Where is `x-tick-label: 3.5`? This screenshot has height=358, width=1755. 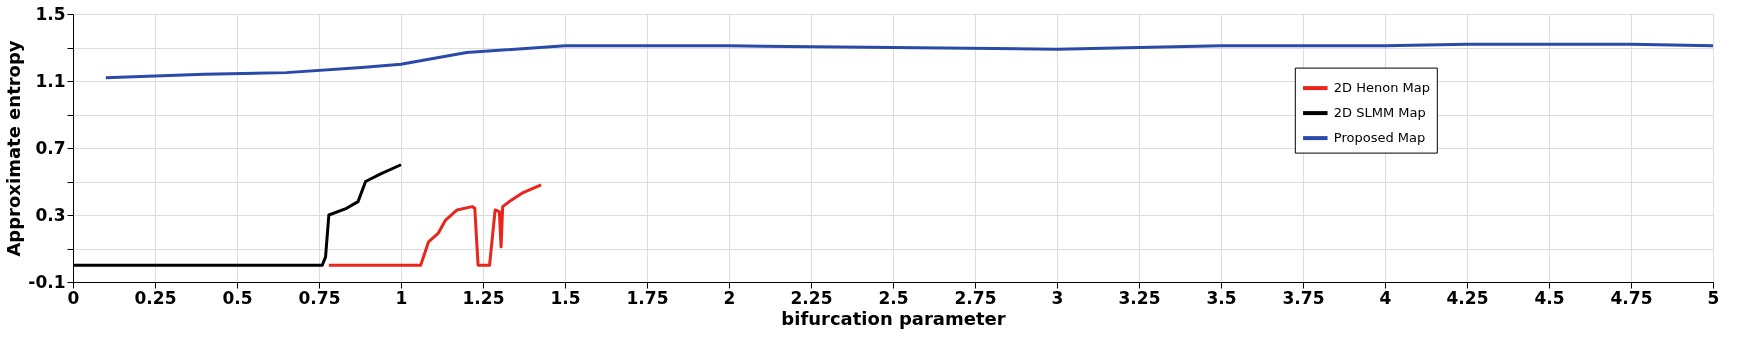 x-tick-label: 3.5 is located at coordinates (1221, 297).